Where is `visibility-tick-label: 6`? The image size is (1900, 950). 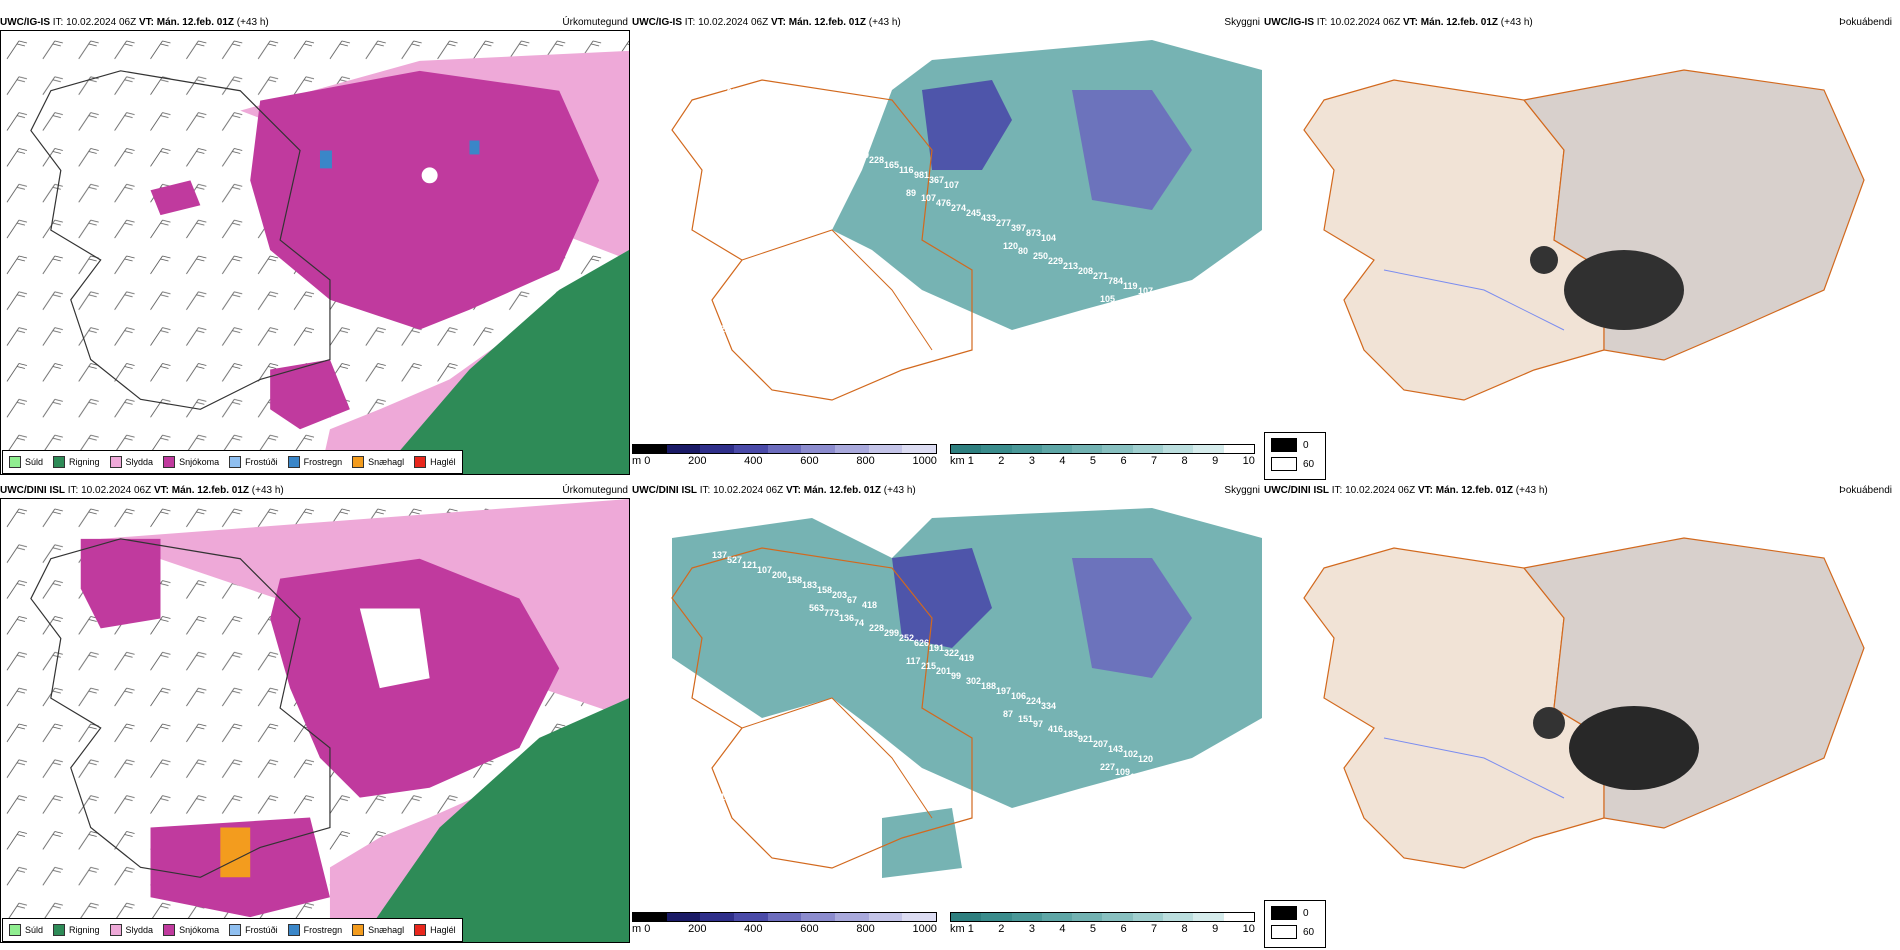
visibility-tick-label: 6 is located at coordinates (1123, 929).